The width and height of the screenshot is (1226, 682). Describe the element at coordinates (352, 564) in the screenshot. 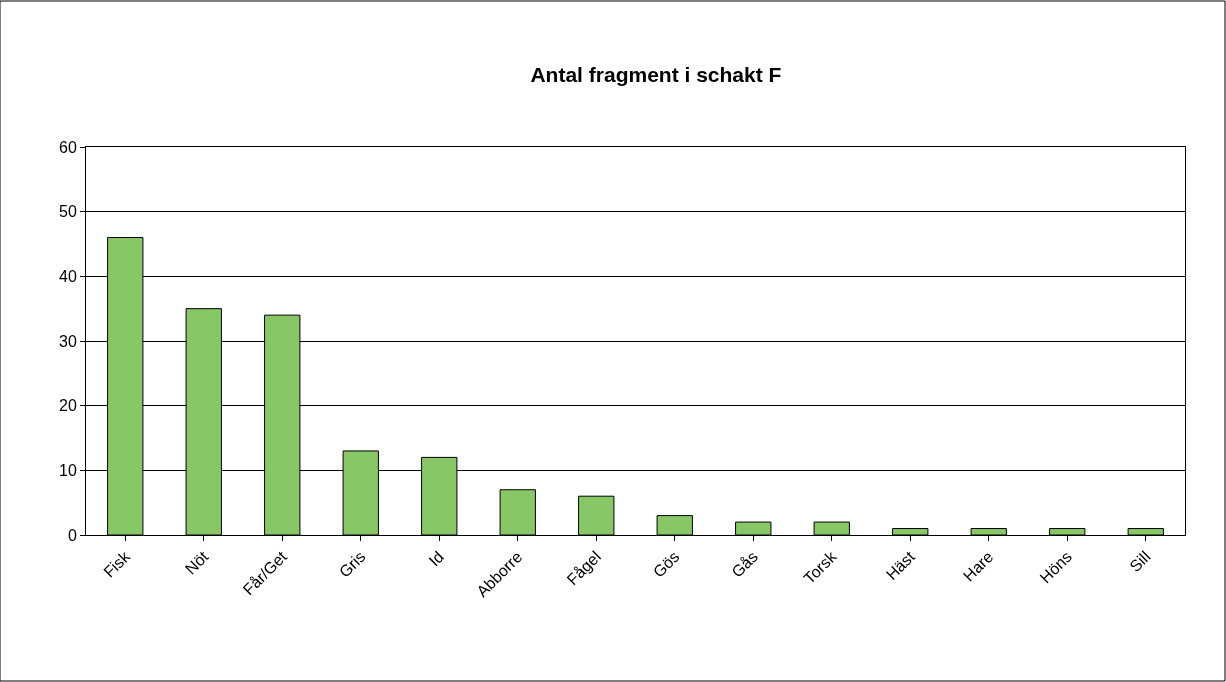

I see `x-tick-label: Gris` at that location.